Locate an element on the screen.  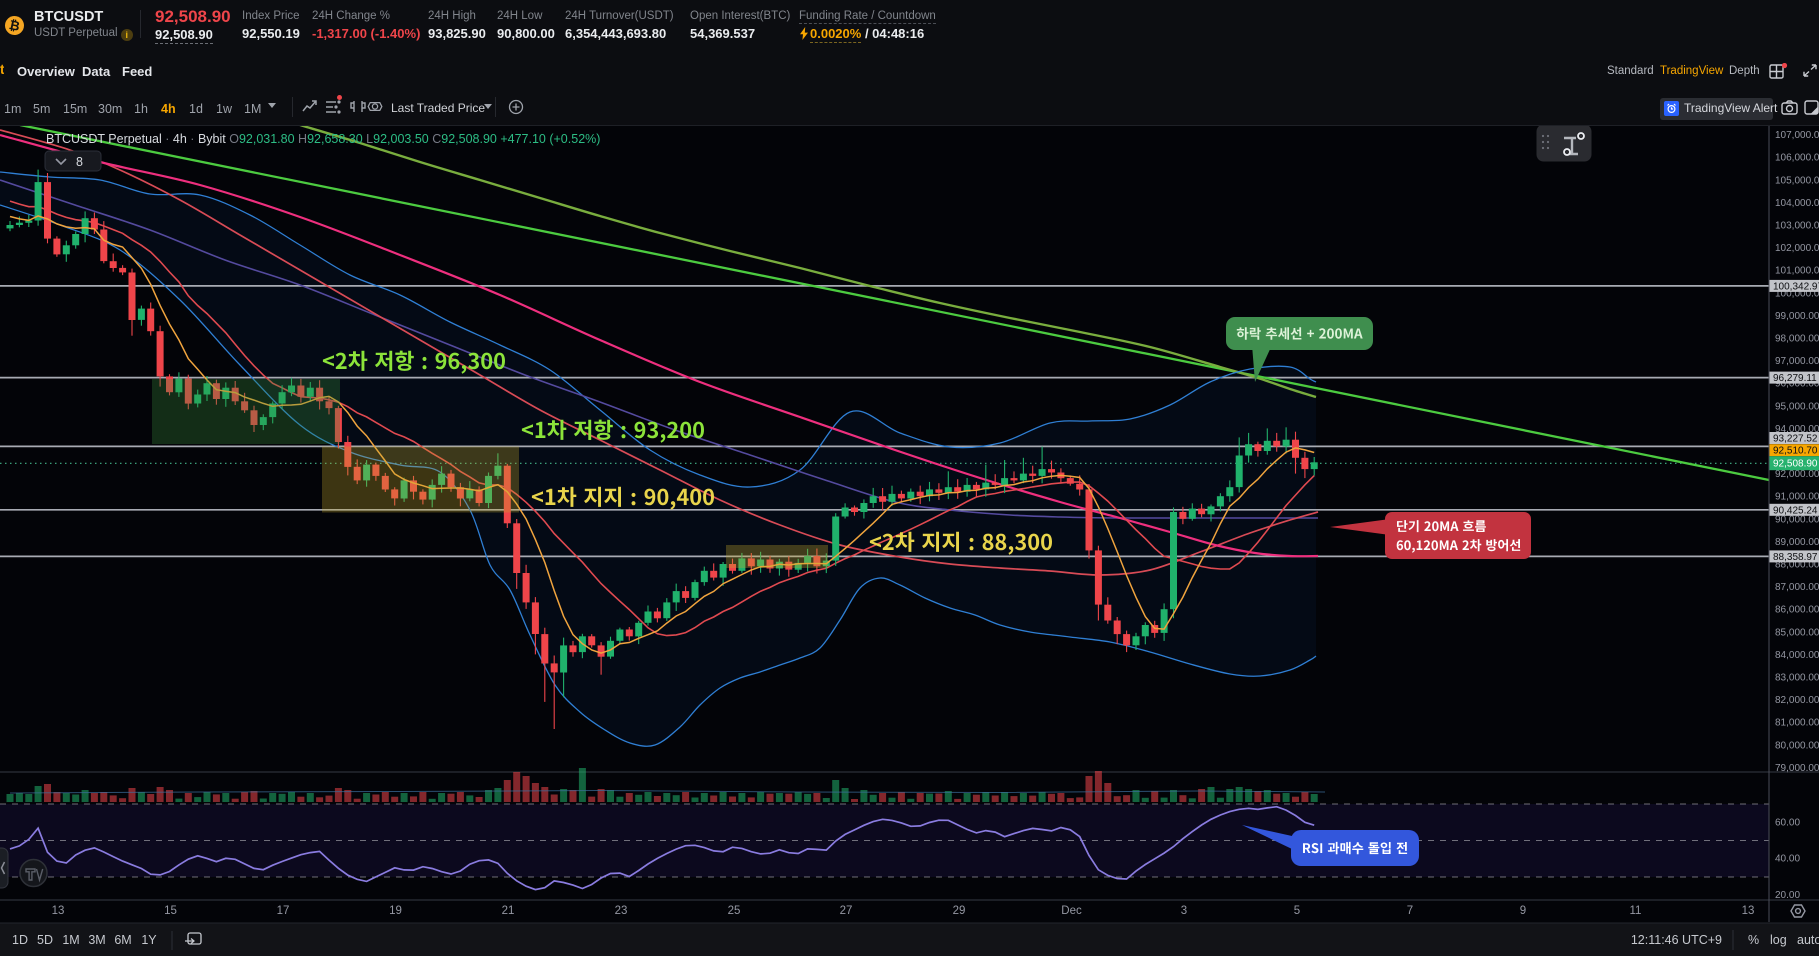
svg-text: 20.00 is located at coordinates (1787, 895).